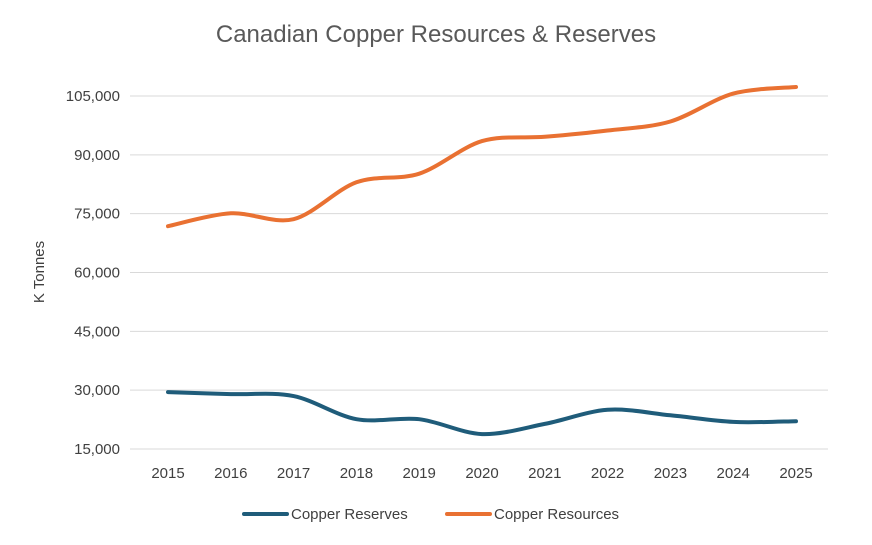  What do you see at coordinates (167, 473) in the screenshot?
I see `x-tick-label-2015: 2015` at bounding box center [167, 473].